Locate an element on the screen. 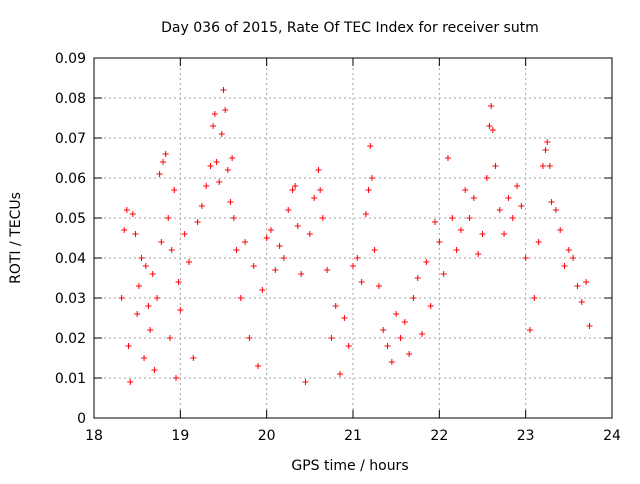 The image size is (640, 484). x-tick-label: 19 is located at coordinates (180, 436).